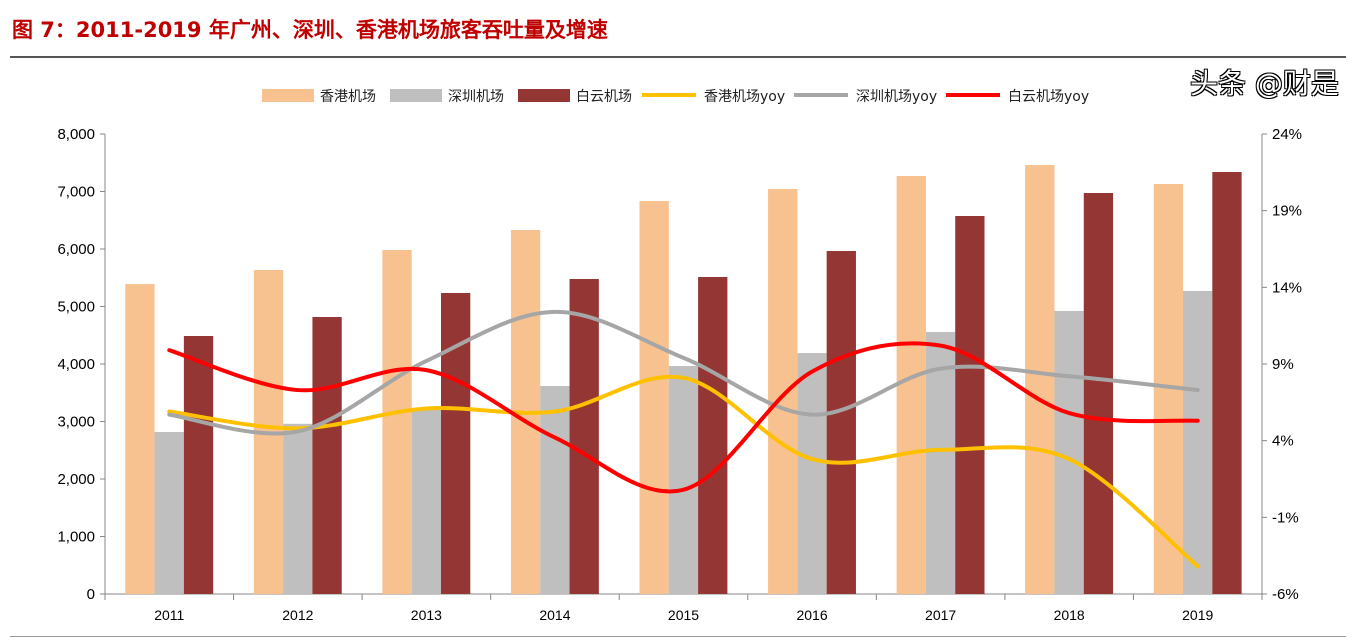 The width and height of the screenshot is (1356, 644). What do you see at coordinates (91, 594) in the screenshot?
I see `left-tick-label: 0` at bounding box center [91, 594].